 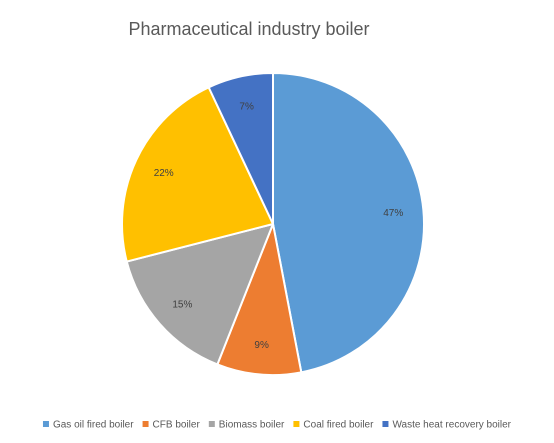 What do you see at coordinates (261, 345) in the screenshot?
I see `data-label-cfb-boiler: 9%` at bounding box center [261, 345].